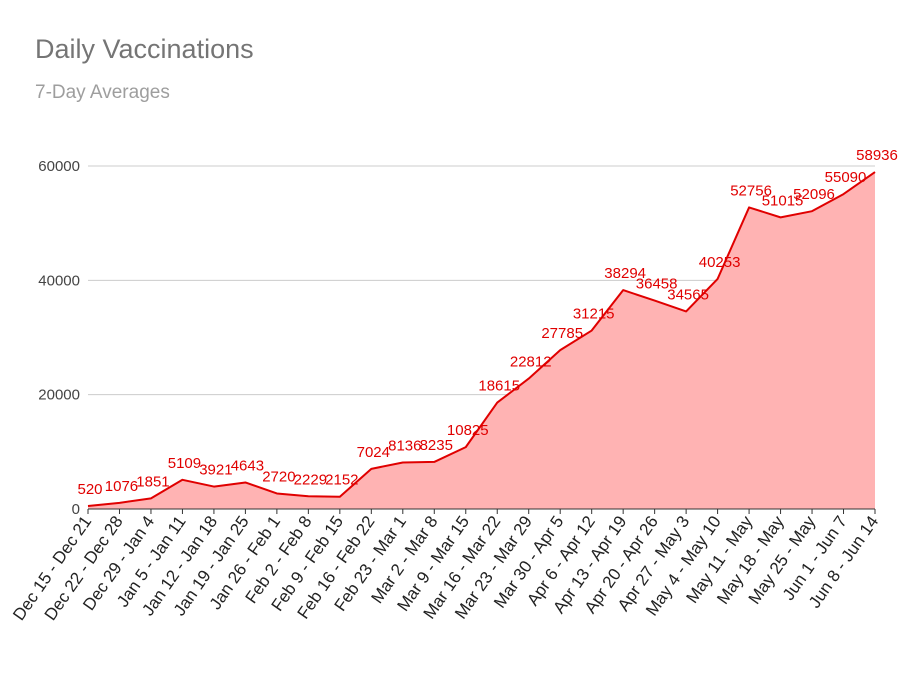 Image resolution: width=909 pixels, height=692 pixels. Describe the element at coordinates (341, 480) in the screenshot. I see `data-label: 2152` at that location.